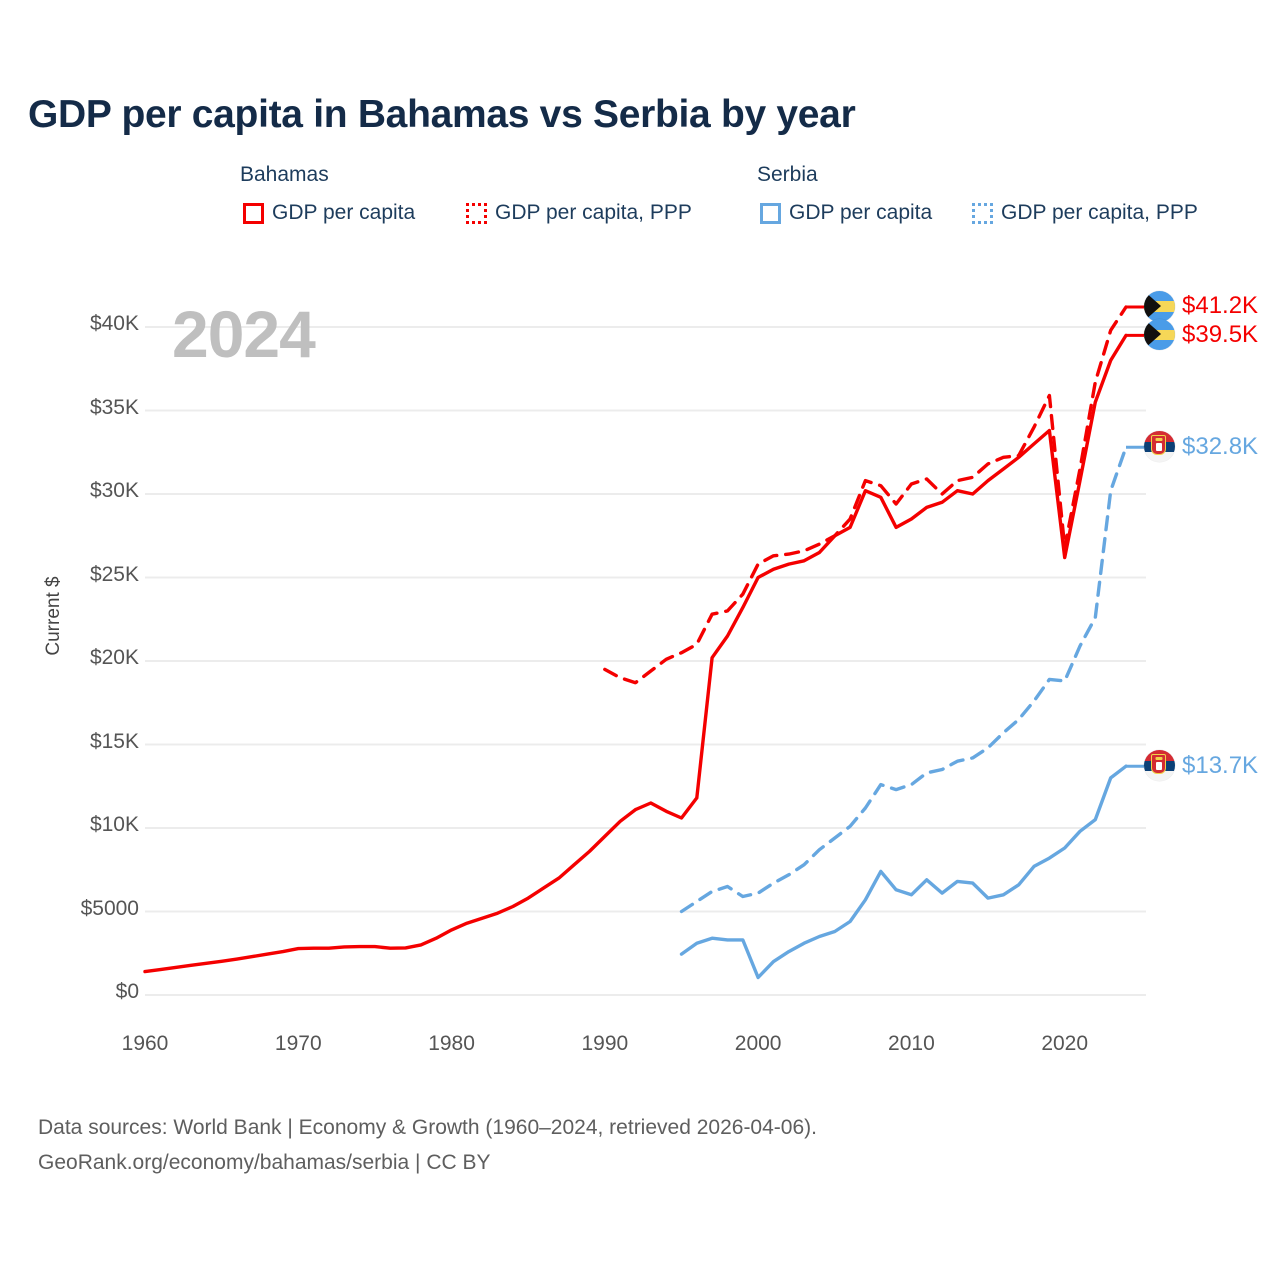 The image size is (1280, 1280). I want to click on year-watermark: 2024, so click(244, 334).